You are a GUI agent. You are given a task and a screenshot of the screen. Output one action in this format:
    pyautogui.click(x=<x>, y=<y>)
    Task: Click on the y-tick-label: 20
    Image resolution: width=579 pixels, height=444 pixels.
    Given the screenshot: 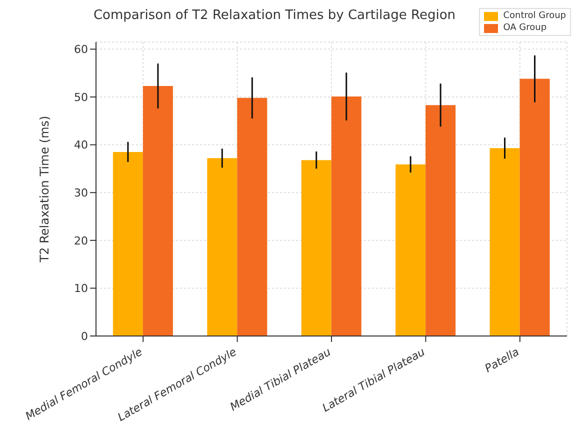 What is the action you would take?
    pyautogui.click(x=81, y=241)
    